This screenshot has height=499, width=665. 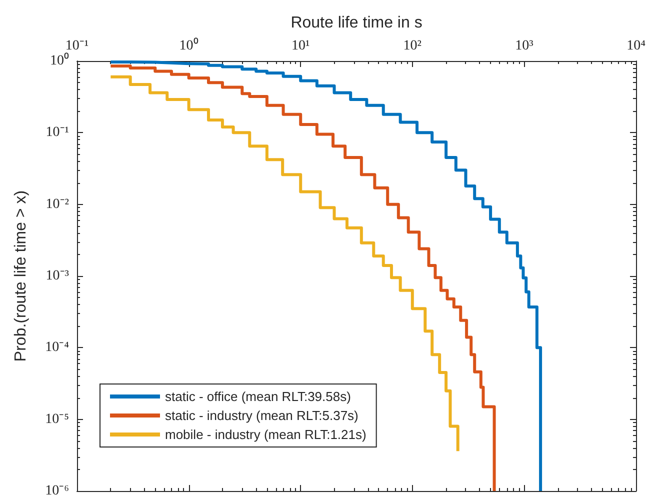 I want to click on x-tick-label: 10¹, so click(x=301, y=46).